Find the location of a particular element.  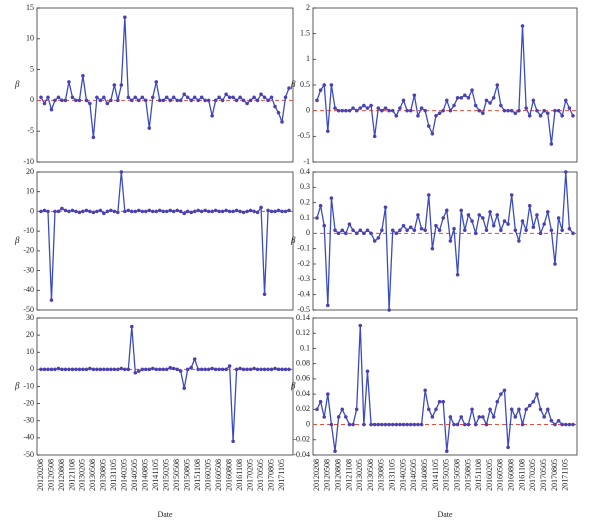

x-tick-label: 20160508 is located at coordinates (500, 475).